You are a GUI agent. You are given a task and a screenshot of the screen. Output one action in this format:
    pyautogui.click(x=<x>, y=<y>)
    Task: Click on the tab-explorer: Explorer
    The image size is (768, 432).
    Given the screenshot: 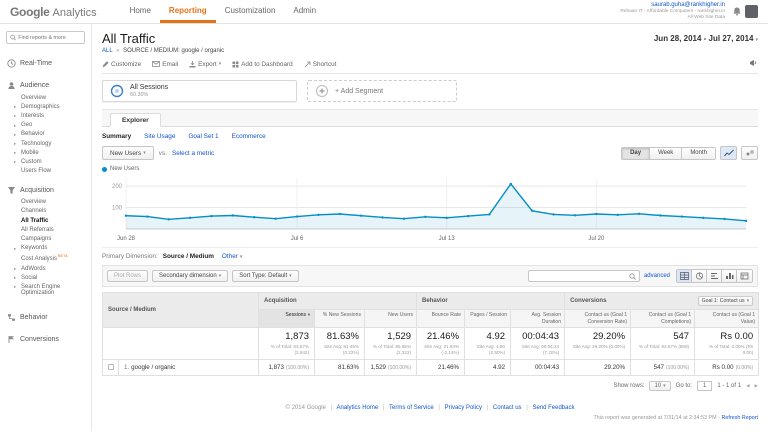 What is the action you would take?
    pyautogui.click(x=135, y=120)
    